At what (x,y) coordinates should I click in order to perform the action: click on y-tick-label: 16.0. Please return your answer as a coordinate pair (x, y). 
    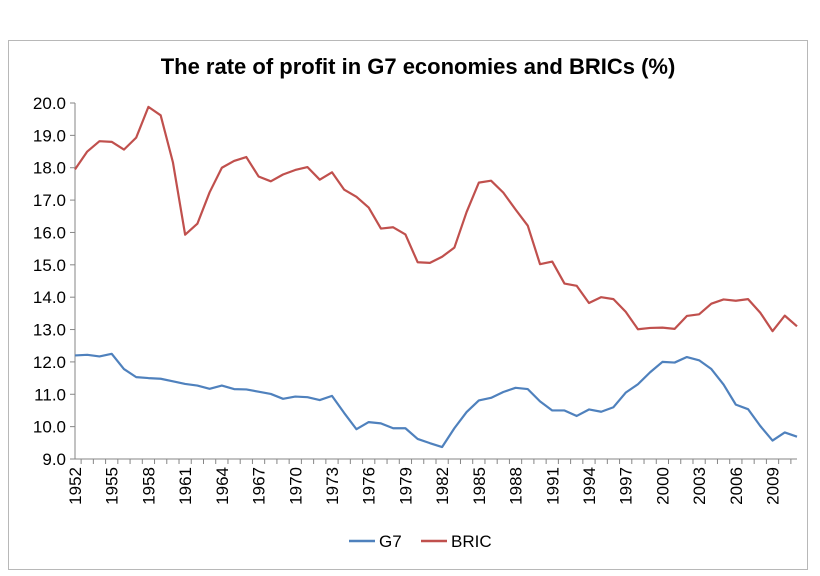
    Looking at the image, I should click on (49, 232).